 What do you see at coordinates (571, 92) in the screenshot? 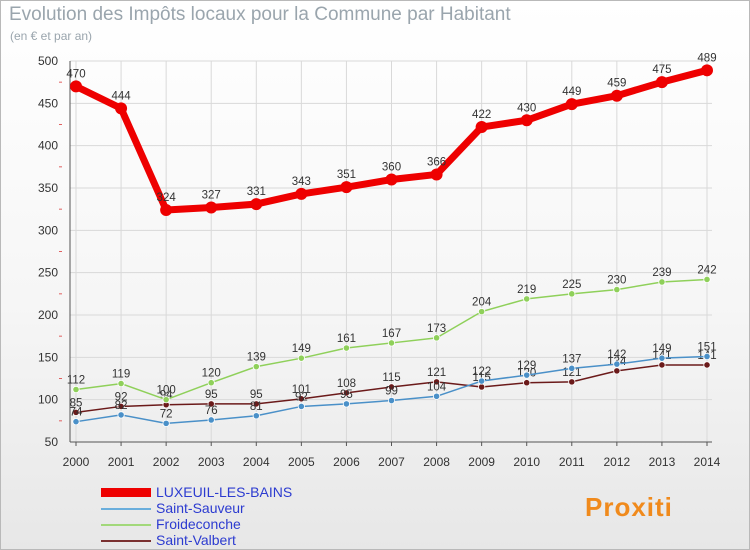
I see `data-label-luxeuil: 449` at bounding box center [571, 92].